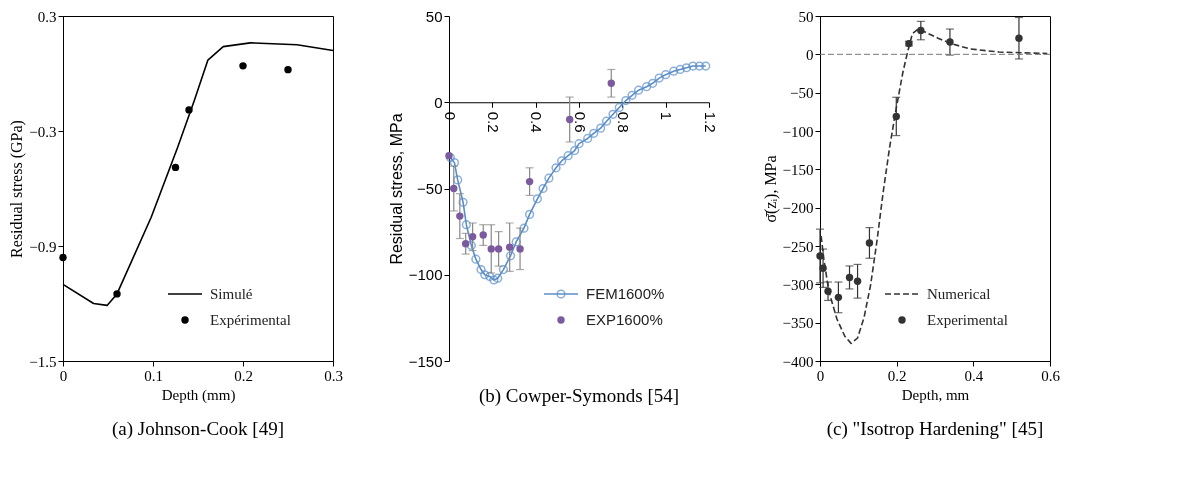 This screenshot has height=486, width=1204. I want to click on legend-label: Simulé, so click(231, 294).